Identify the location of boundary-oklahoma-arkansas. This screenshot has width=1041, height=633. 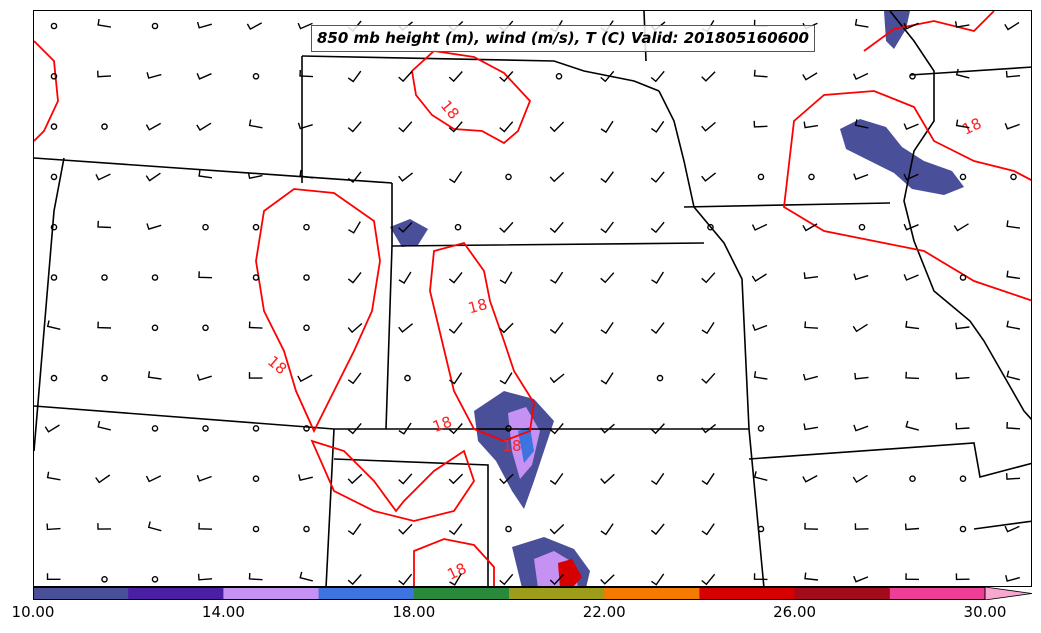
(756, 507).